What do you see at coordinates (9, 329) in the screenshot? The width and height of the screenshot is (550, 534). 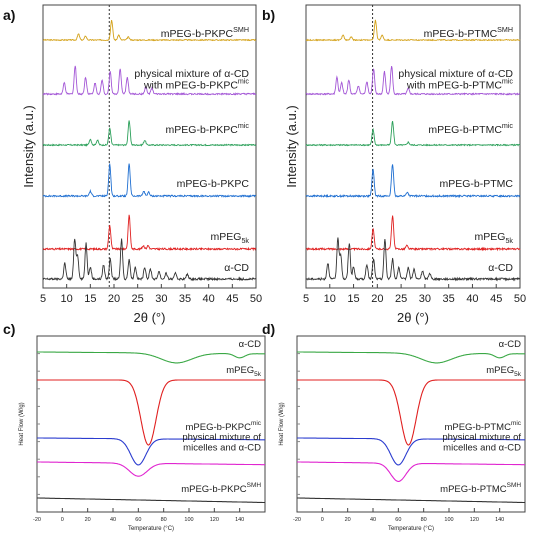 I see `panel-letter: c)` at bounding box center [9, 329].